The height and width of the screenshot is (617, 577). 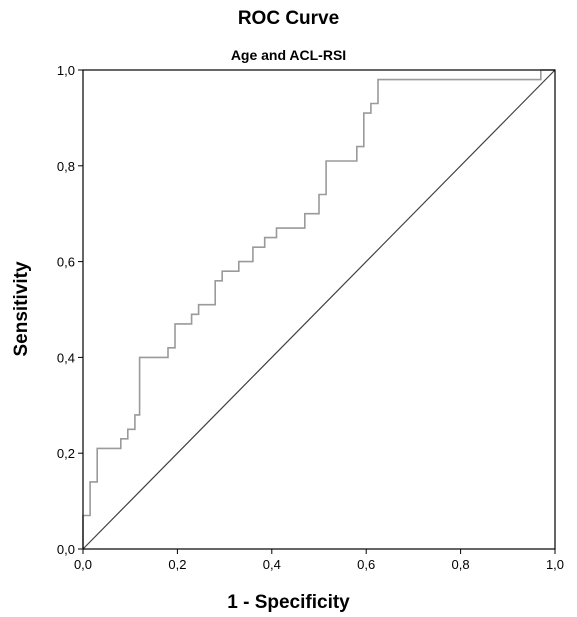 What do you see at coordinates (288, 602) in the screenshot?
I see `x-axis-label: 1 - Specificity` at bounding box center [288, 602].